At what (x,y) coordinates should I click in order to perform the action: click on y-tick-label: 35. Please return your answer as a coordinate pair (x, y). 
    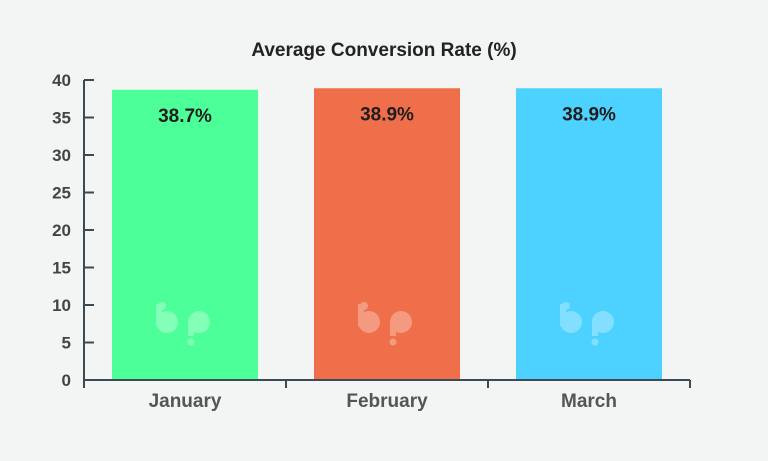
    Looking at the image, I should click on (61, 118).